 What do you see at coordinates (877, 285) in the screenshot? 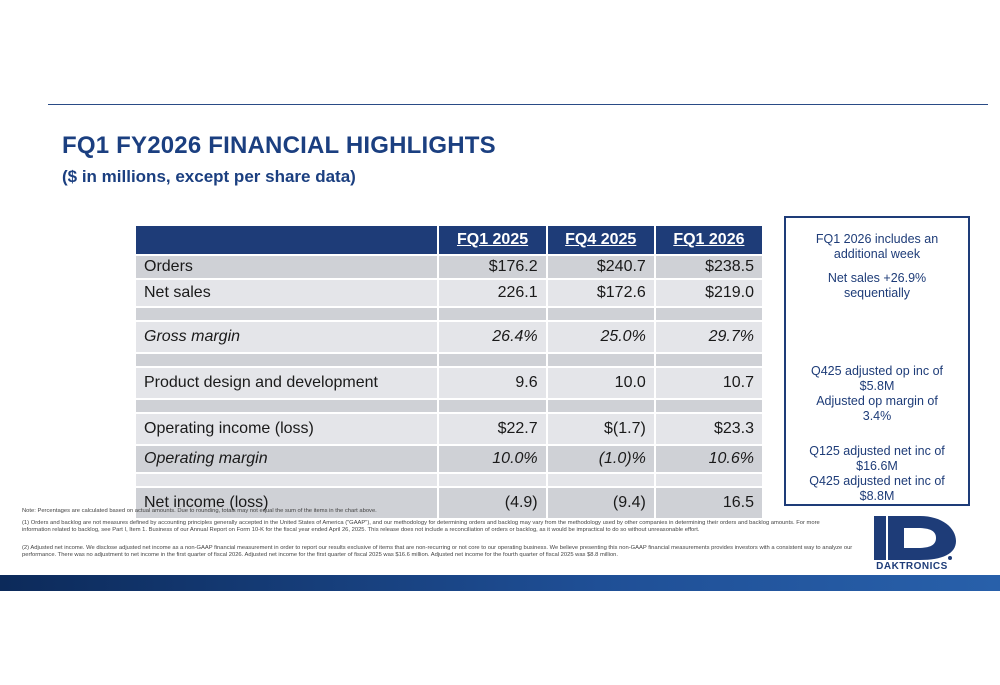
I see `callout-net-sales: Net sales +26.9% sequentially` at bounding box center [877, 285].